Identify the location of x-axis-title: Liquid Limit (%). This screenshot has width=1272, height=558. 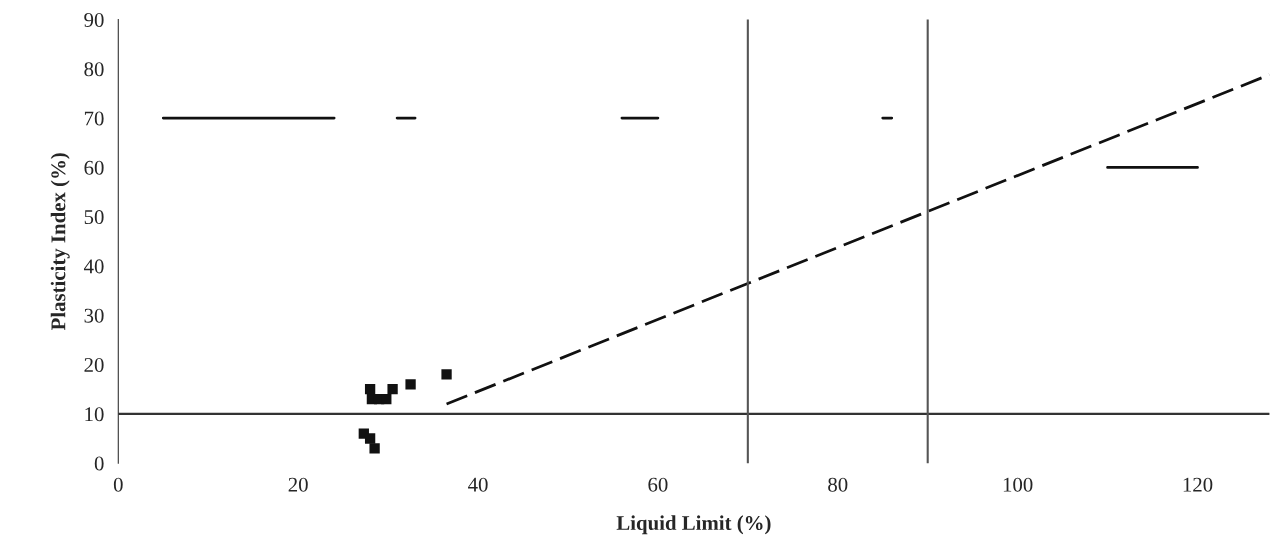
(693, 525).